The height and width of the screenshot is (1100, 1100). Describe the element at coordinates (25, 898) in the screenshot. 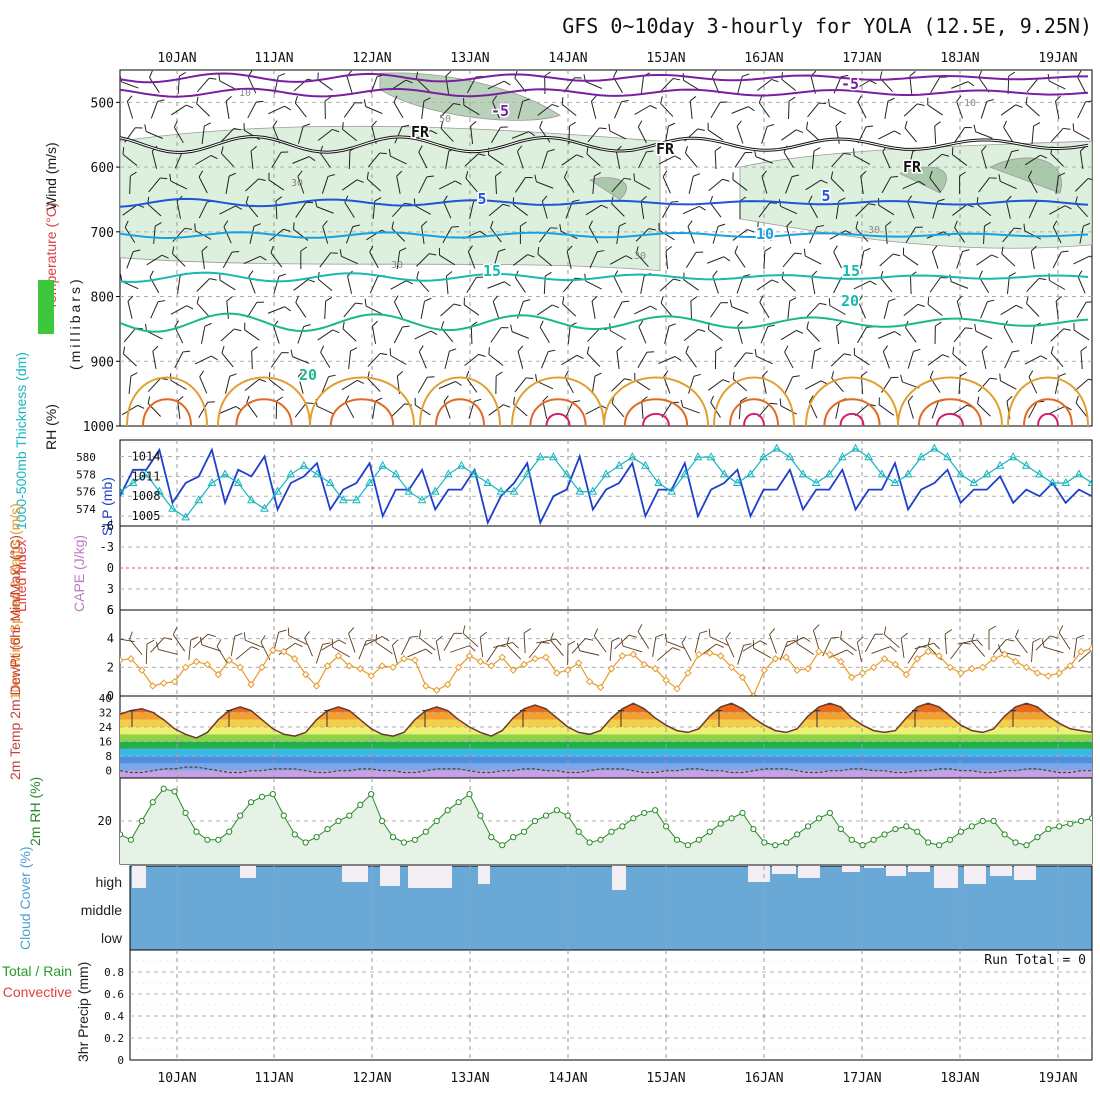

I see `cloud-label: Cloud Cover (%)` at that location.